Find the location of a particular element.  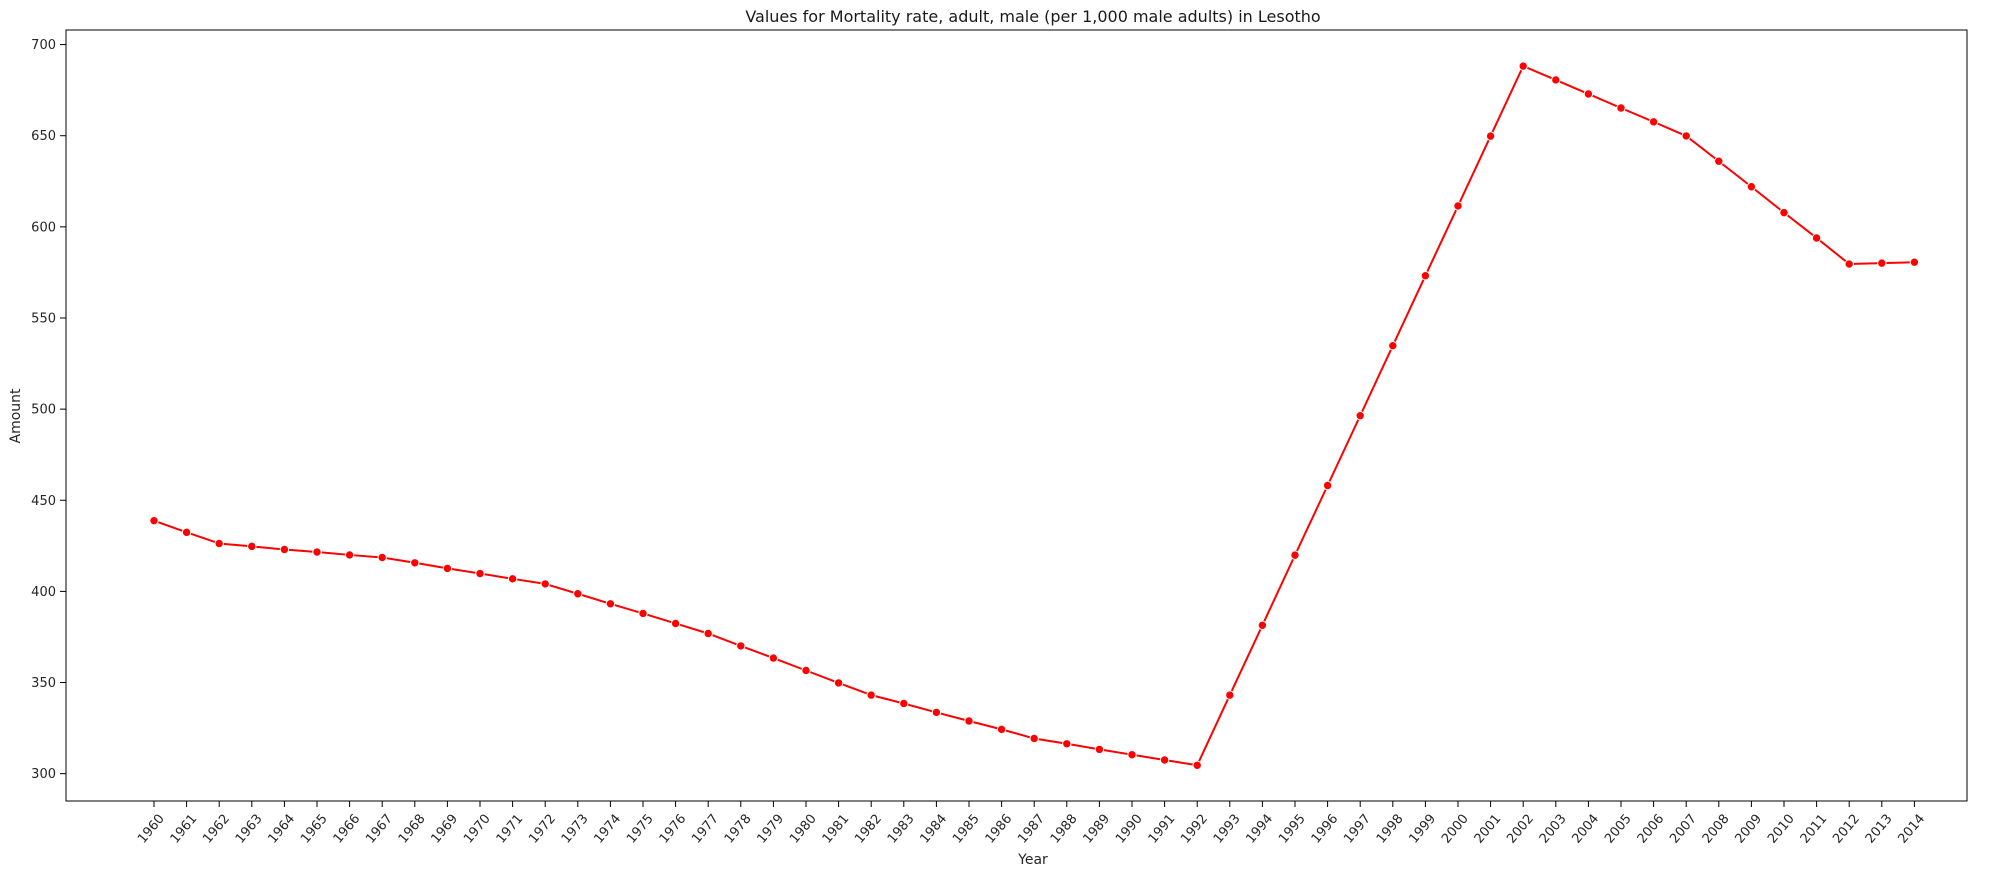

x-tick-label: 2001 is located at coordinates (1488, 829).